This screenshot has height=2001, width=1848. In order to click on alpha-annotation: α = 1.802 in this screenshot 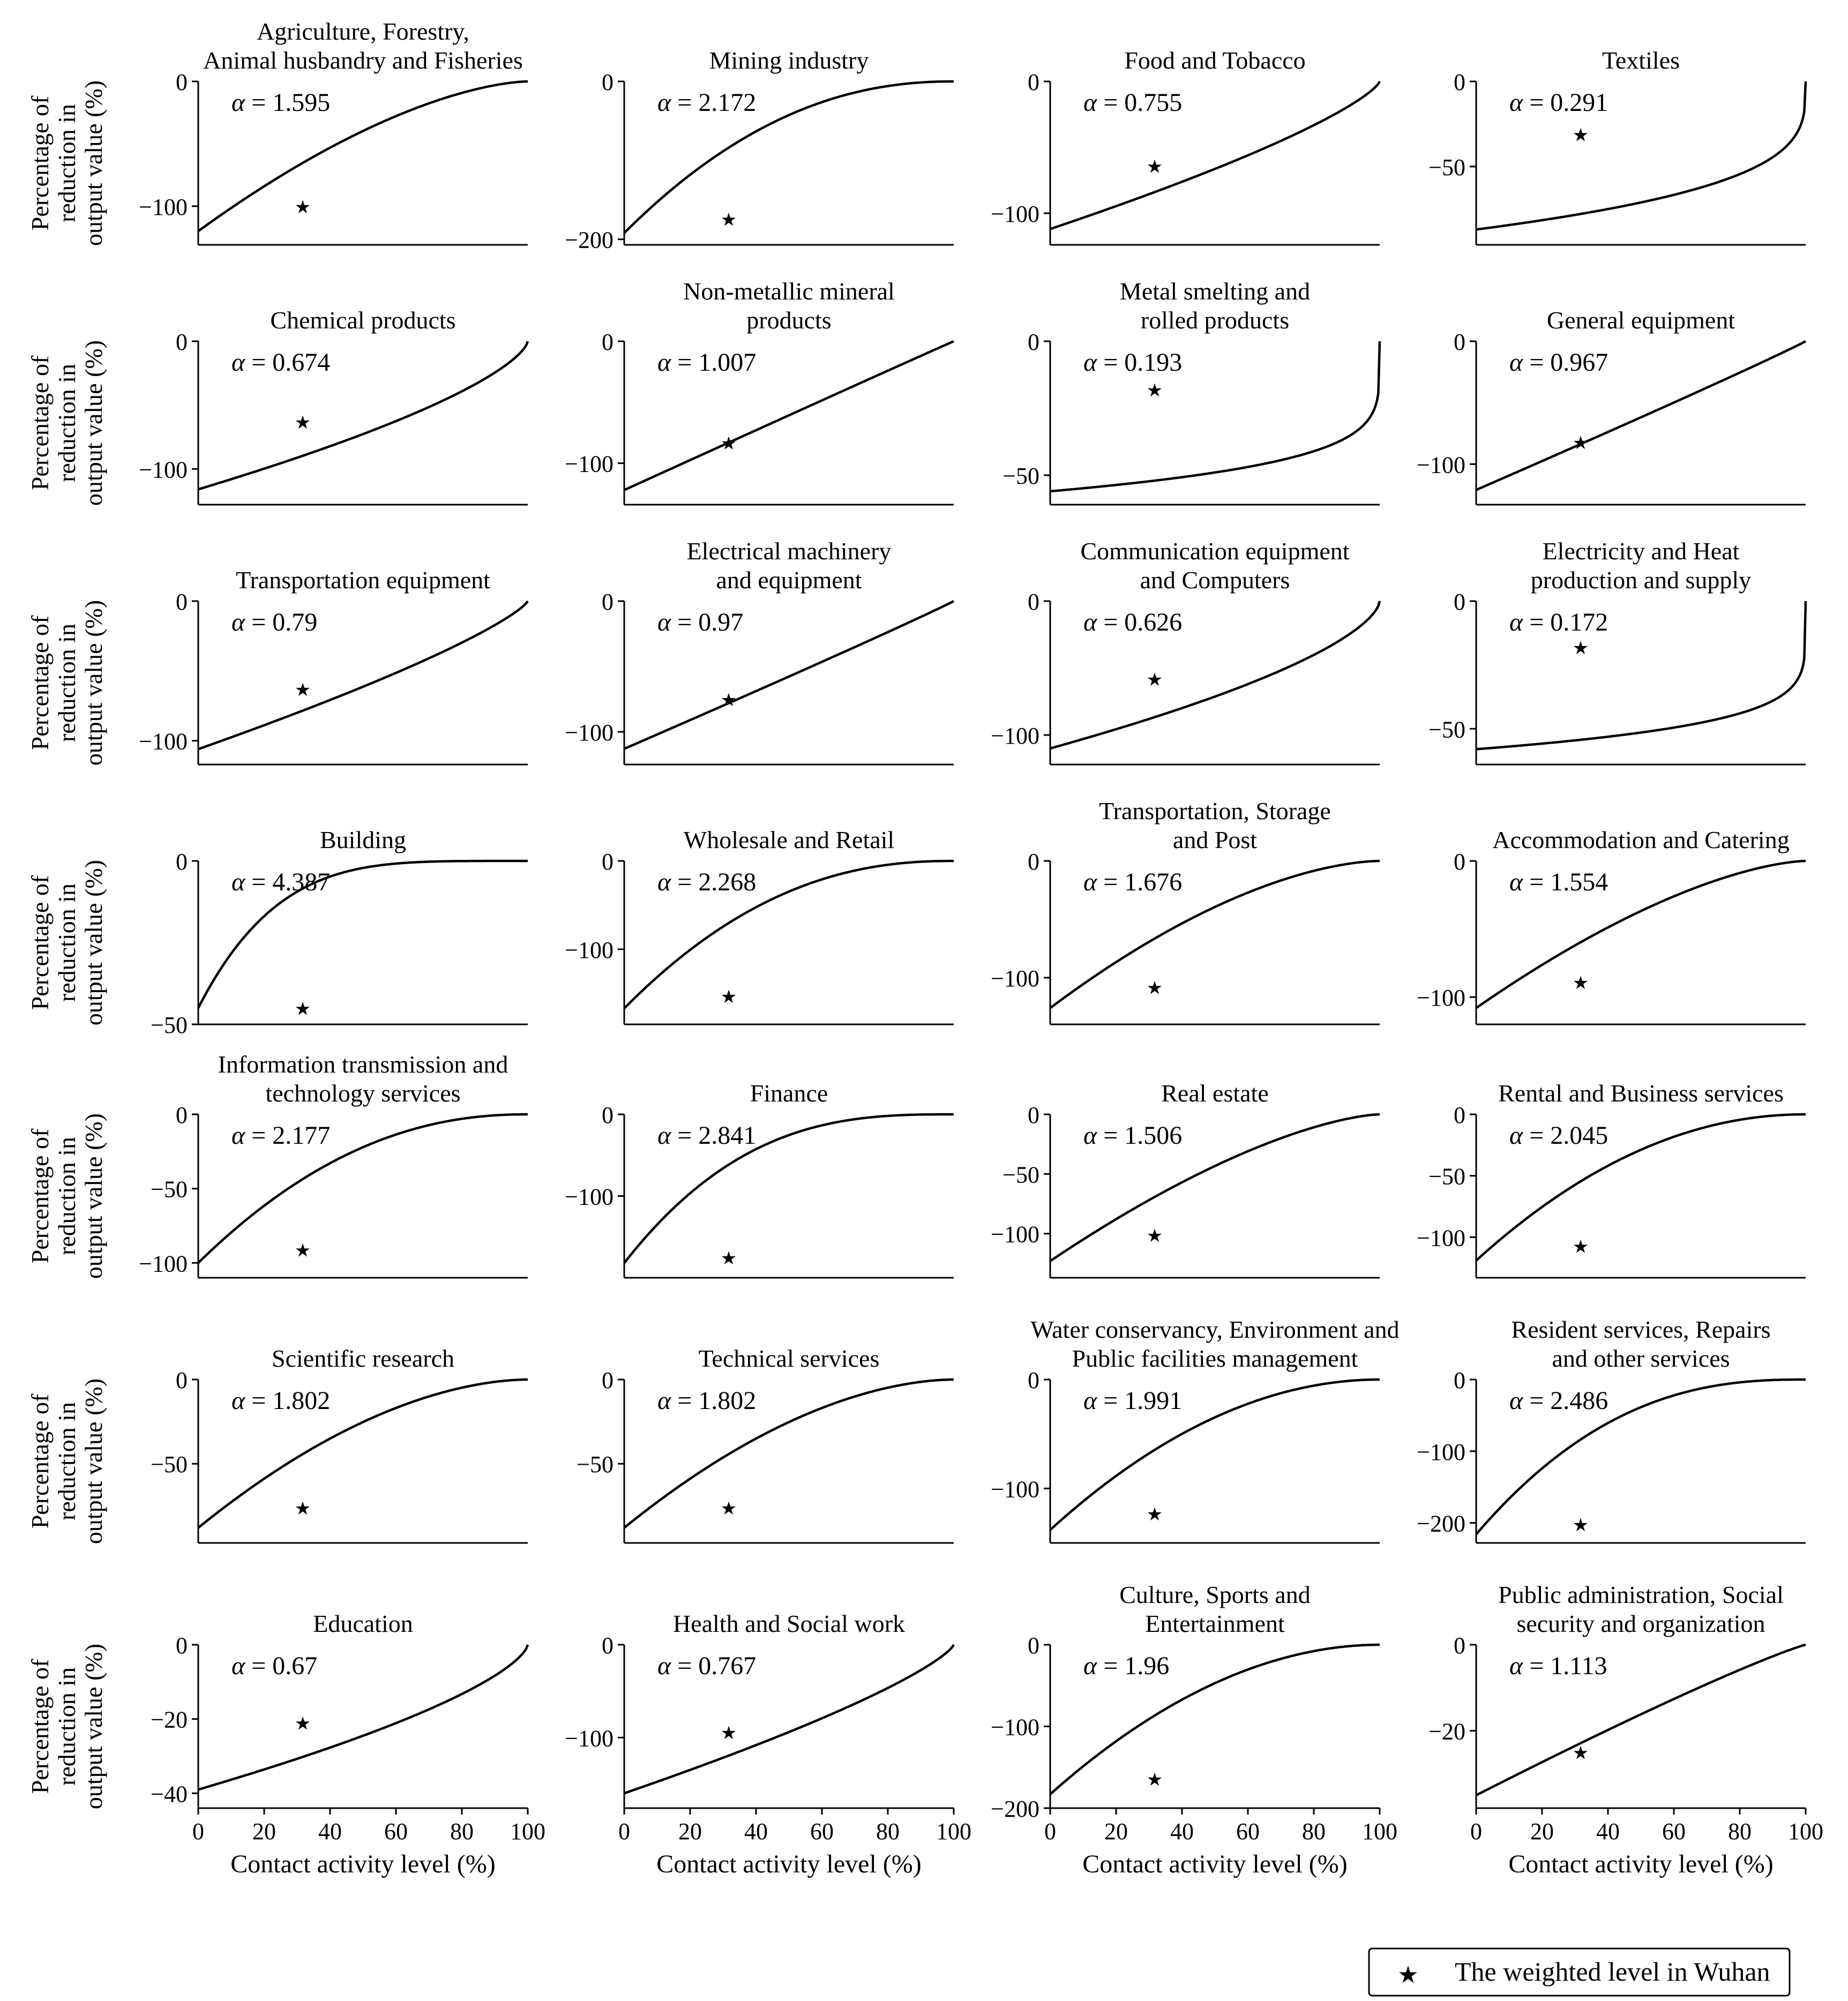, I will do `click(706, 1401)`.